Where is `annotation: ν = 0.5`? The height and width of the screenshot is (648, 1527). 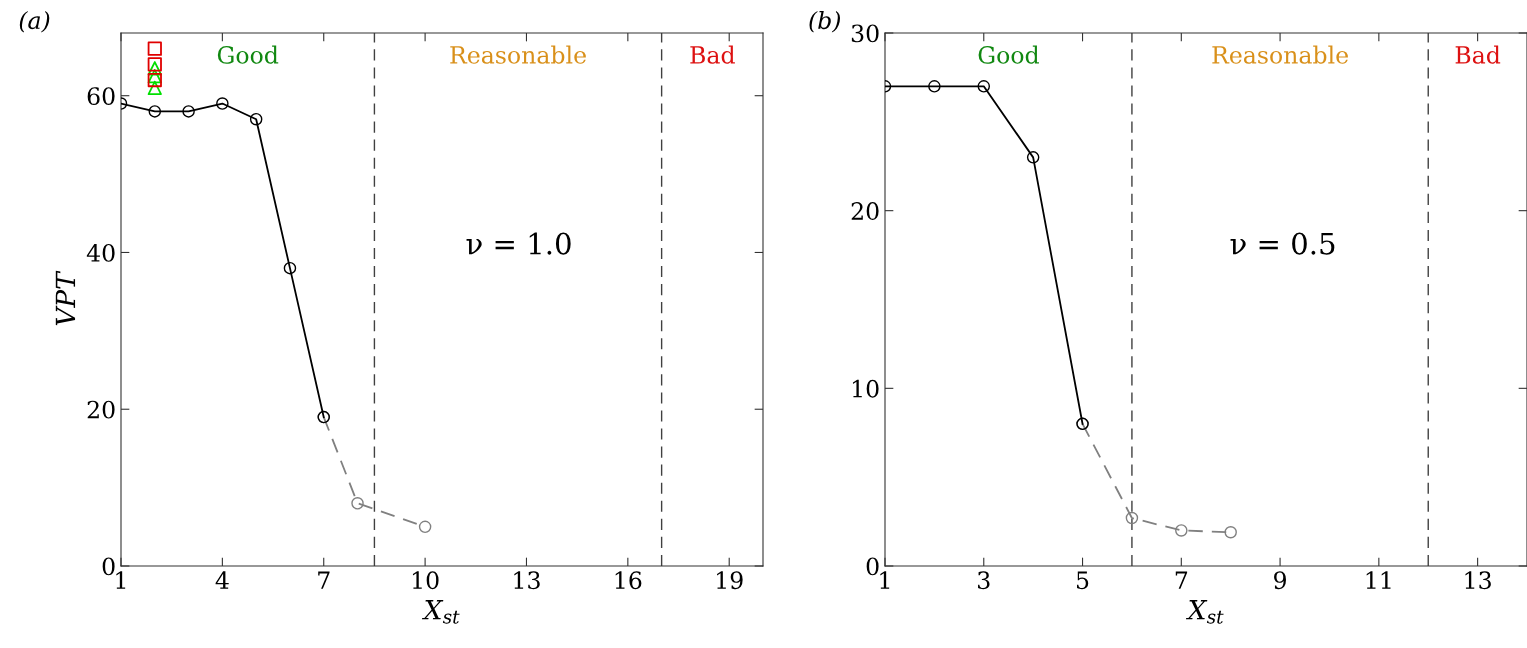
annotation: ν = 0.5 is located at coordinates (1282, 243).